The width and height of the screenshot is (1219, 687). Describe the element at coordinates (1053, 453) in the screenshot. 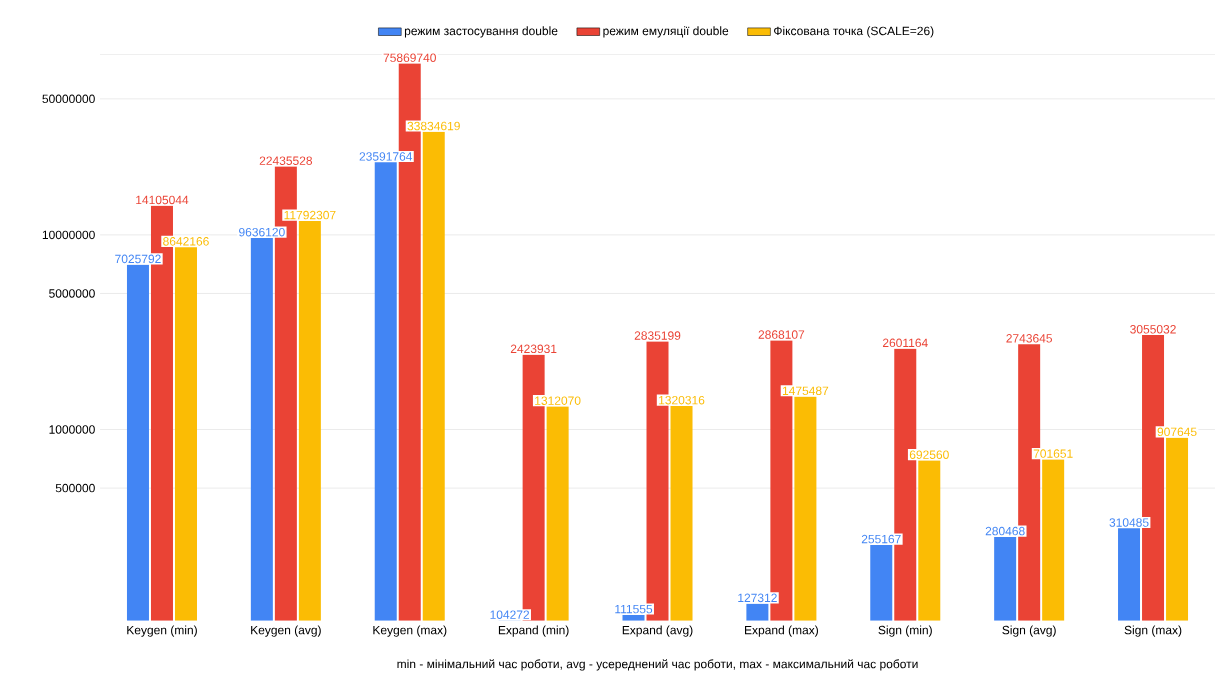

I see `data-label: 701651` at that location.